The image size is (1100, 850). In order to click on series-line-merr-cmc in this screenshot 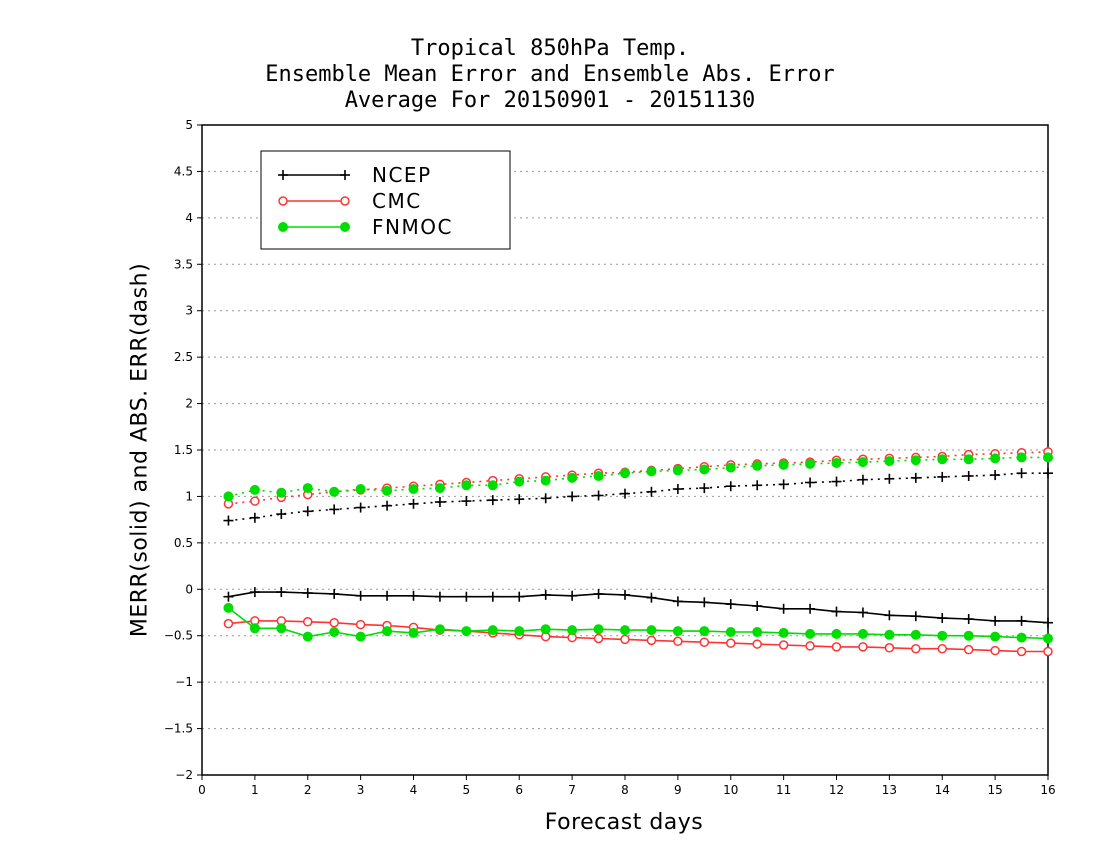, I will do `click(638, 636)`.